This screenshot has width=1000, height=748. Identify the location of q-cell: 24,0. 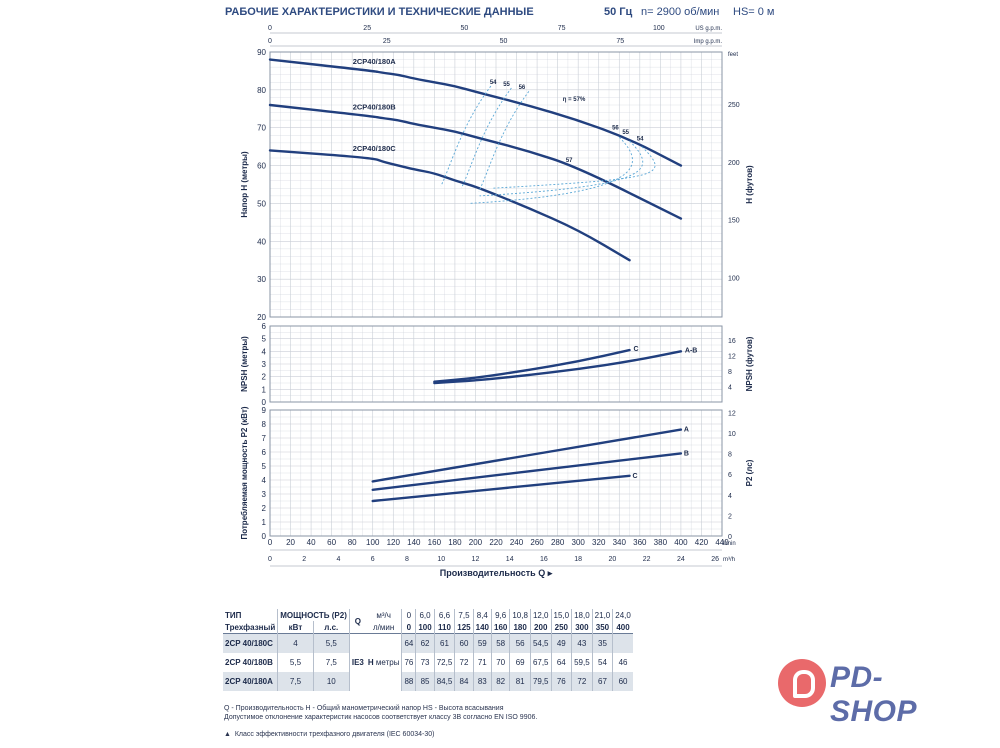
(622, 615).